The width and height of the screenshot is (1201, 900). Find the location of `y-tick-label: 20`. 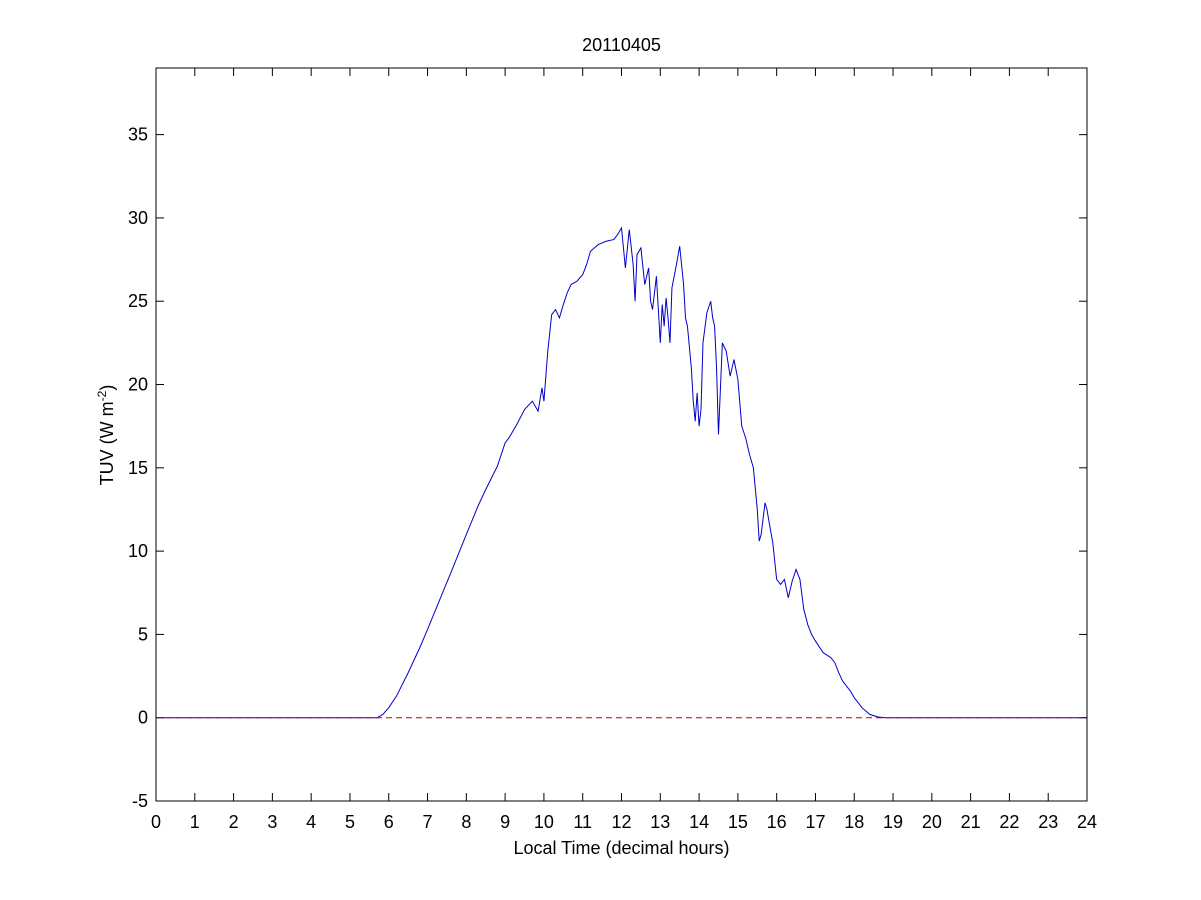

y-tick-label: 20 is located at coordinates (138, 385).